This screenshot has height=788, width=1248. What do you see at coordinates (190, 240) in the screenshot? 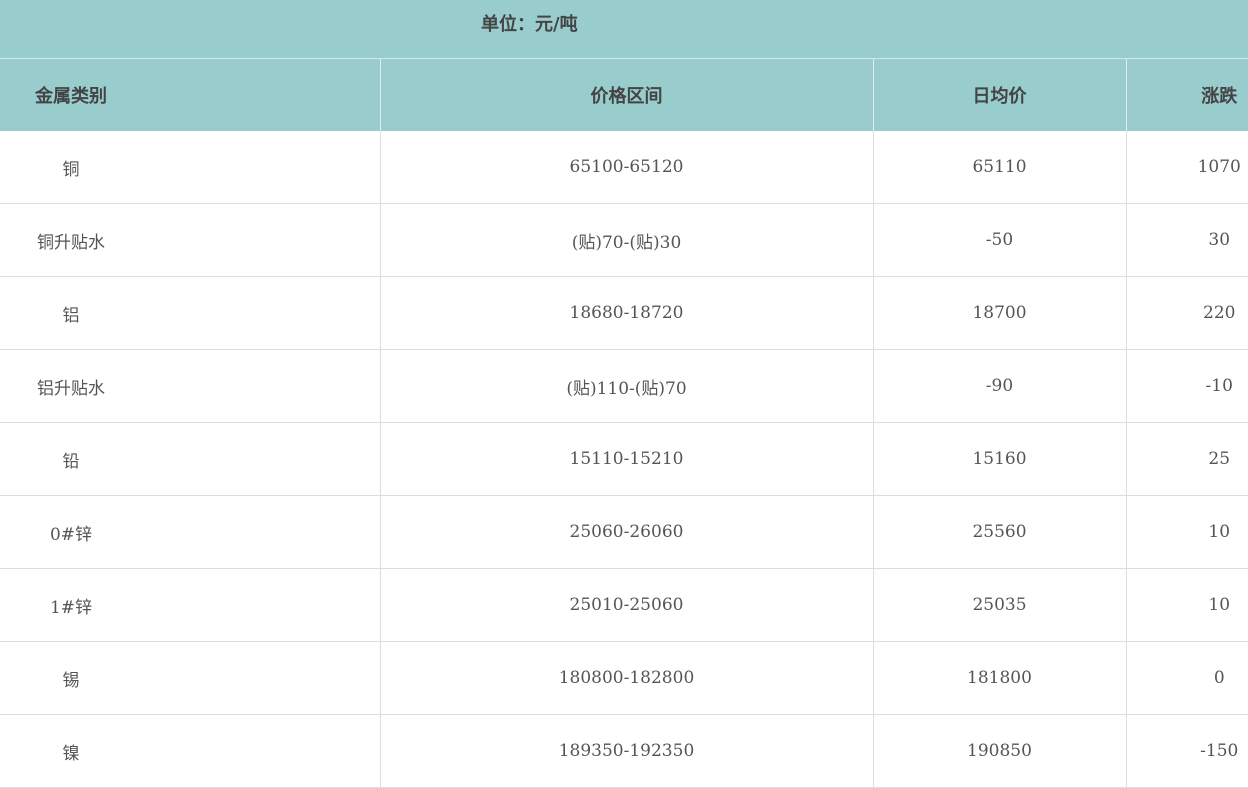
I see `cell-metal: 铜升贴水` at bounding box center [190, 240].